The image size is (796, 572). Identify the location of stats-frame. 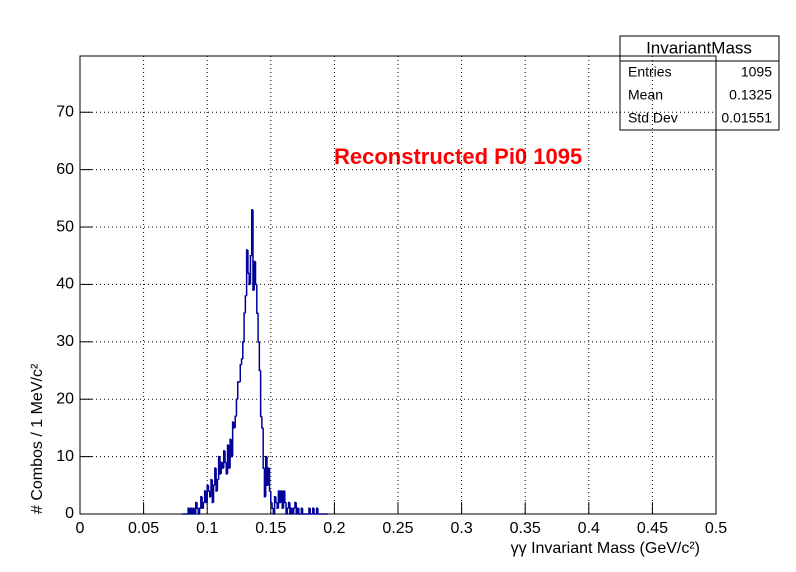
(699, 83).